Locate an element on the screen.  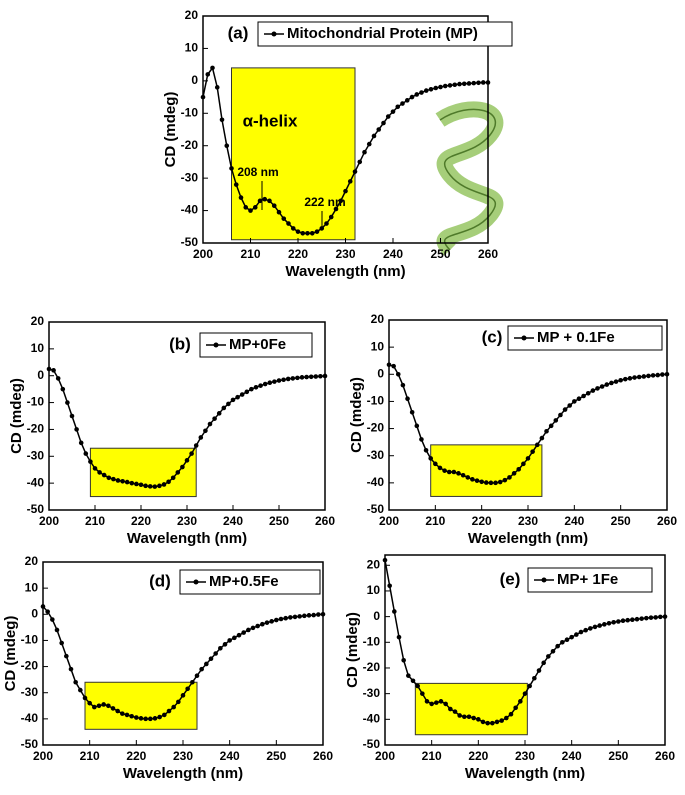
y-tick-label: -50 is located at coordinates (36, 509).